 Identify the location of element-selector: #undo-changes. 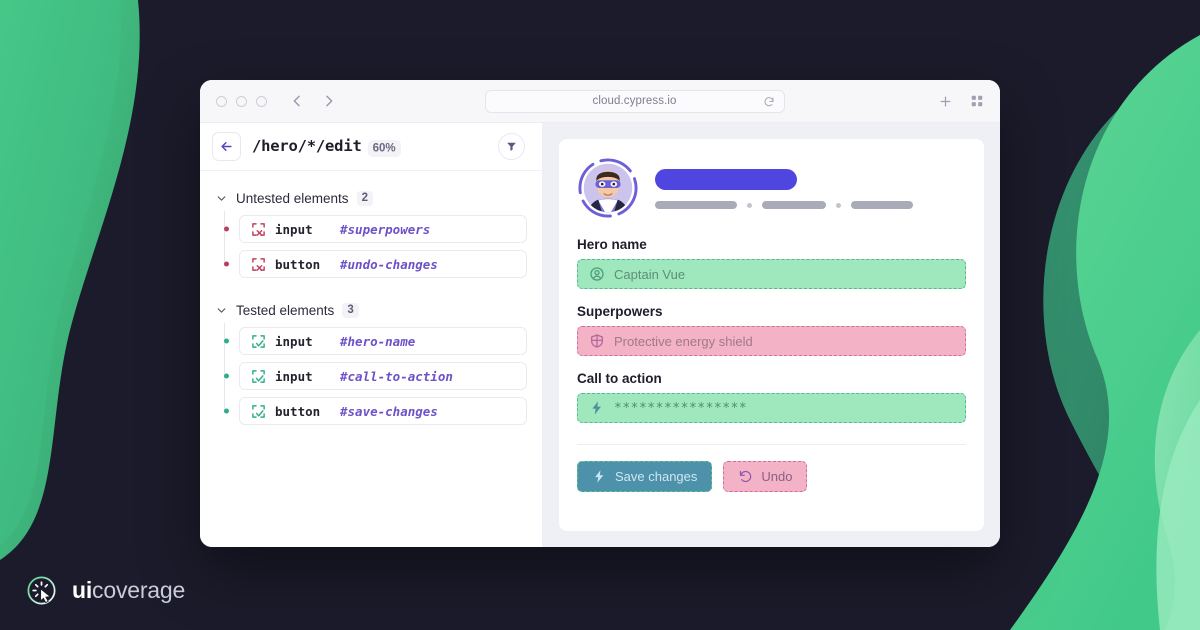
(389, 264).